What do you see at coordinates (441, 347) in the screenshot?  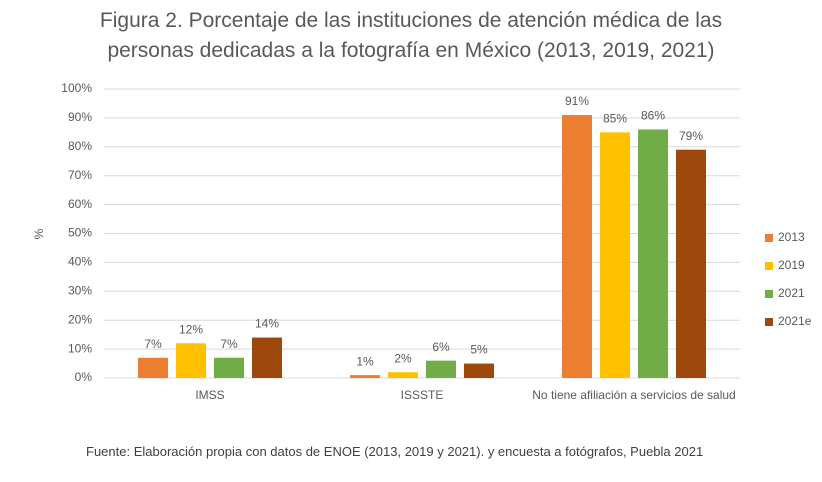 I see `data-label: 6%` at bounding box center [441, 347].